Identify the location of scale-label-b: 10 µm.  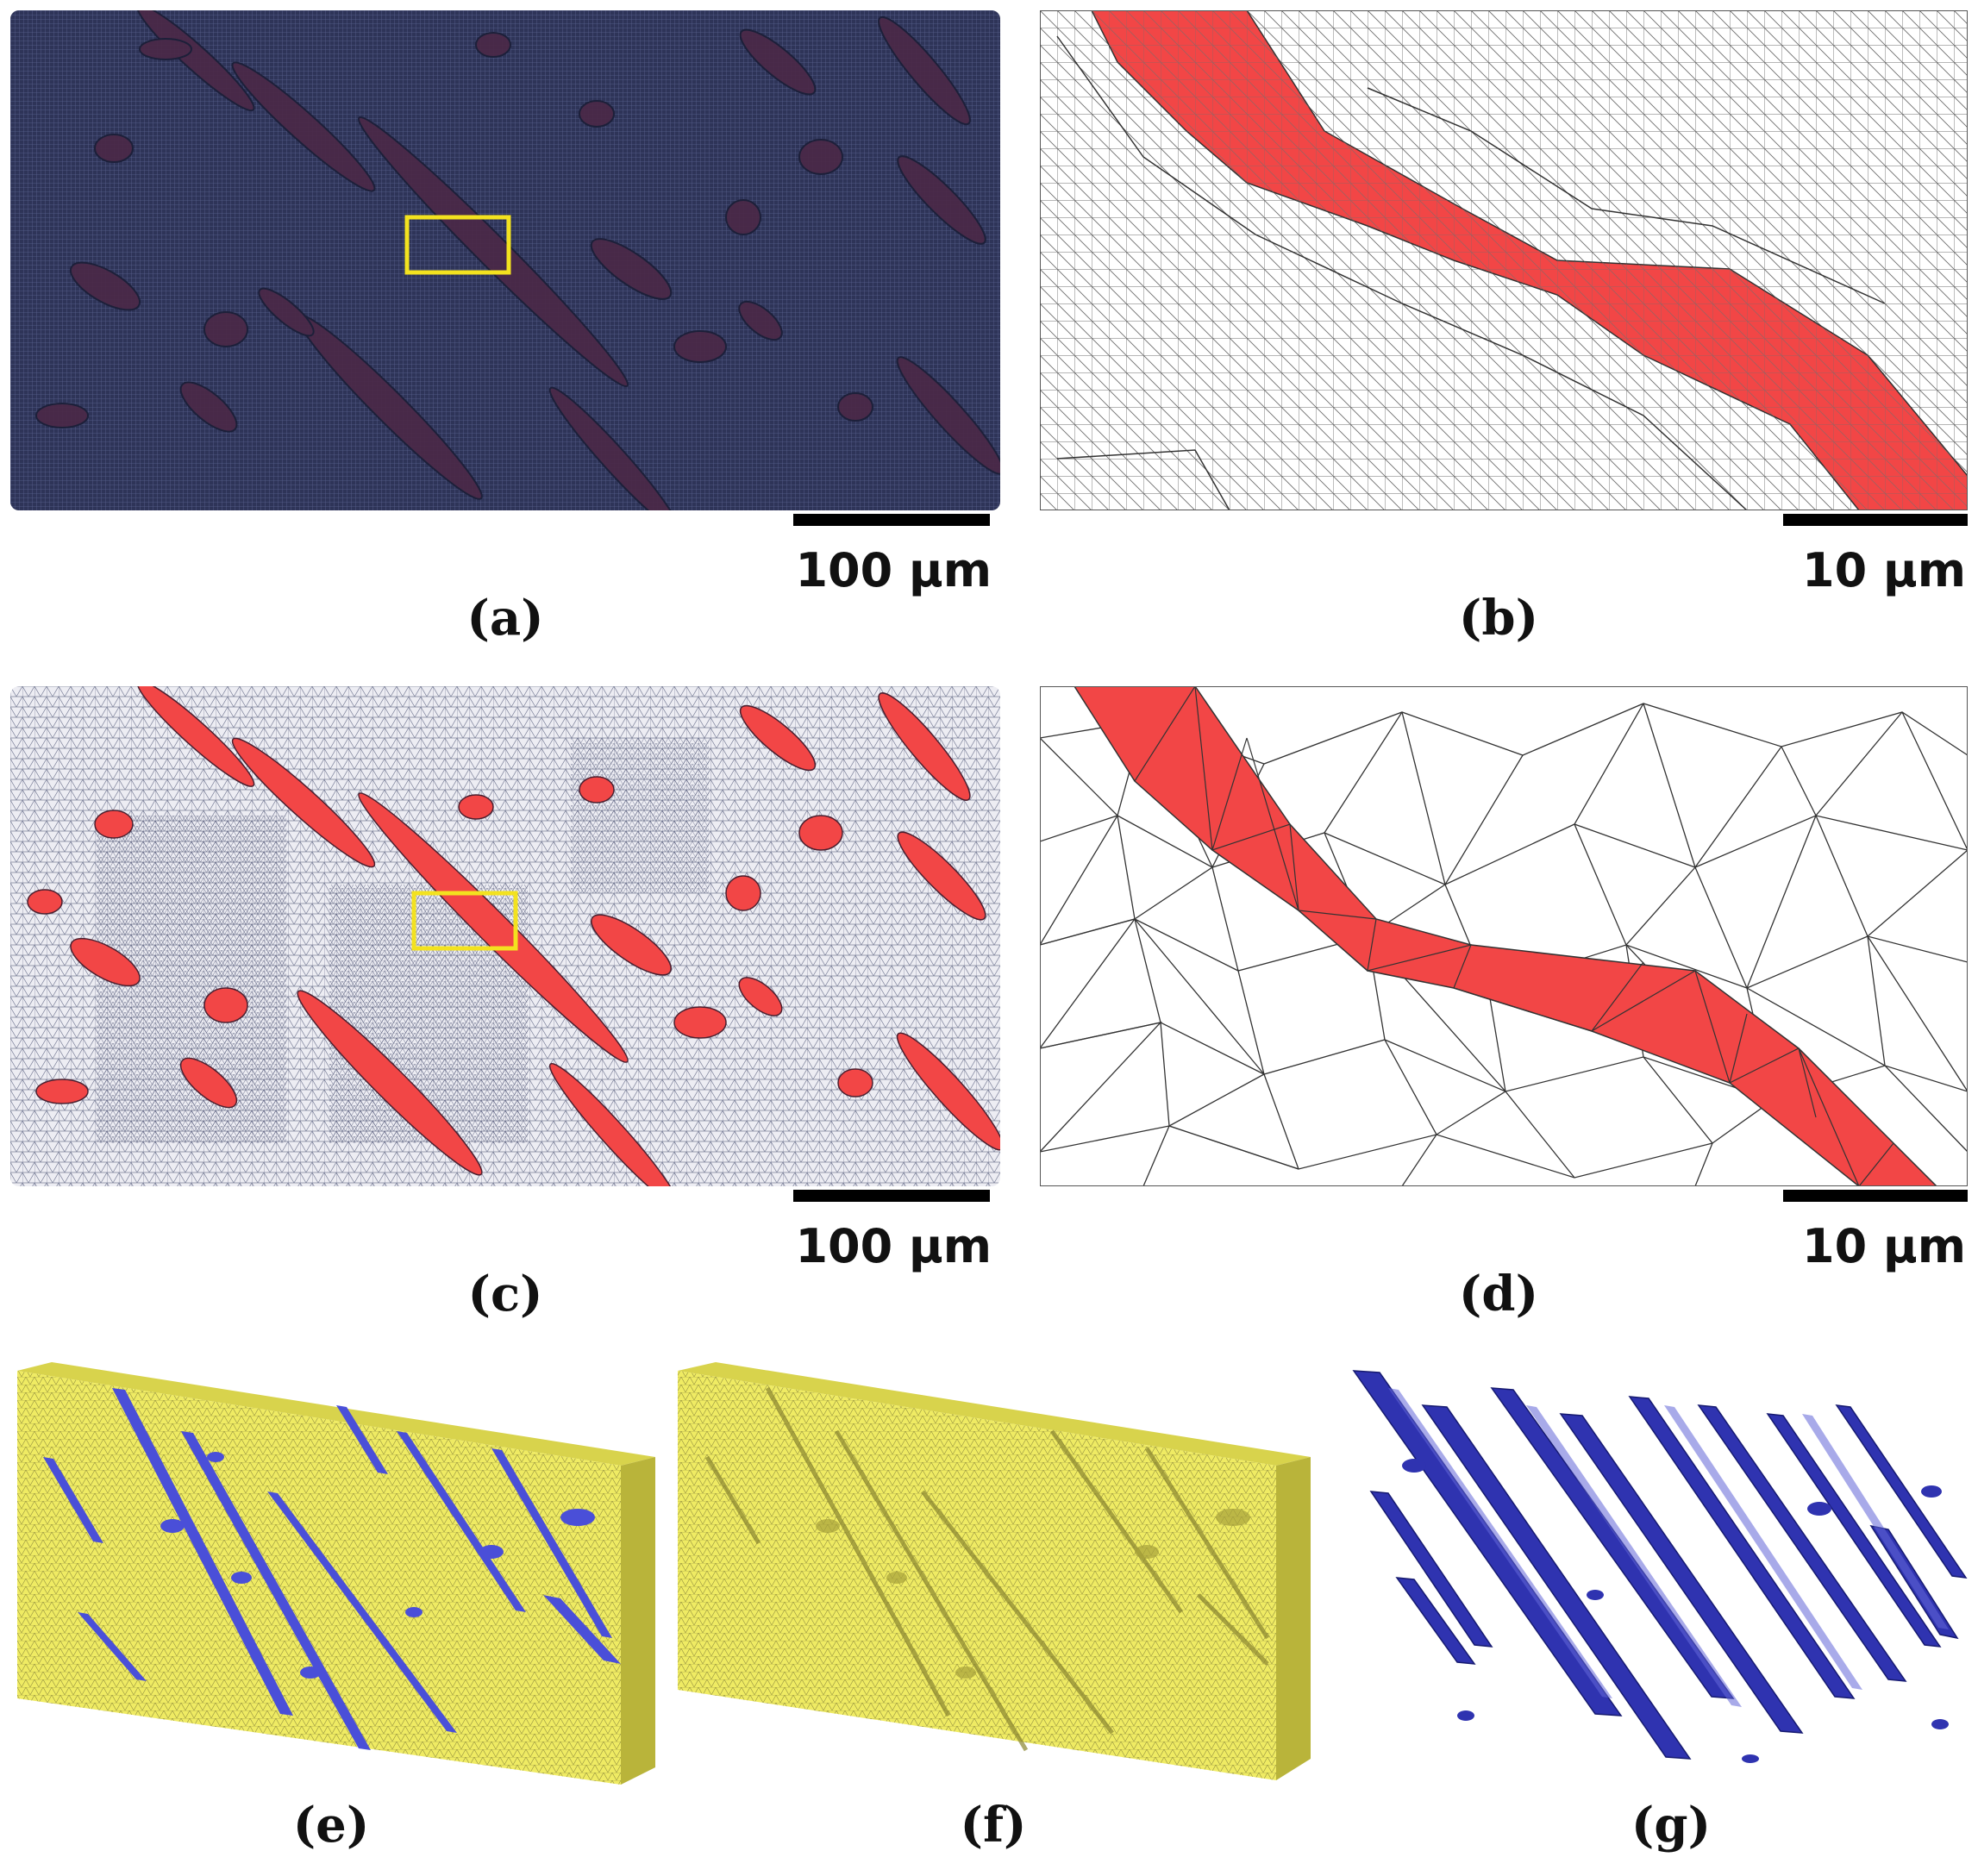
(1884, 570).